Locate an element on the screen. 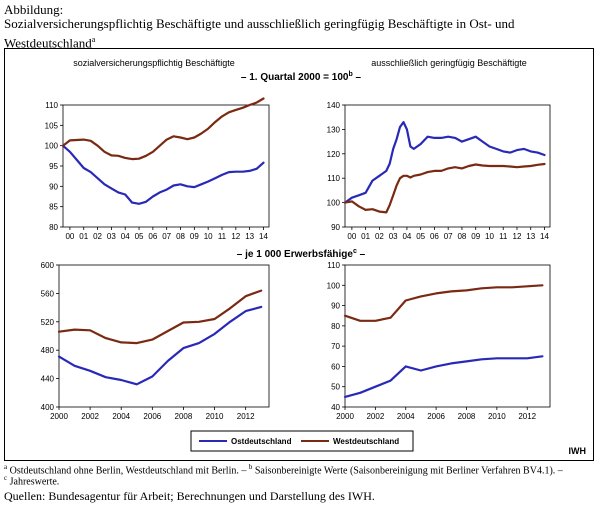  x-tick-label: 02 is located at coordinates (97, 236).